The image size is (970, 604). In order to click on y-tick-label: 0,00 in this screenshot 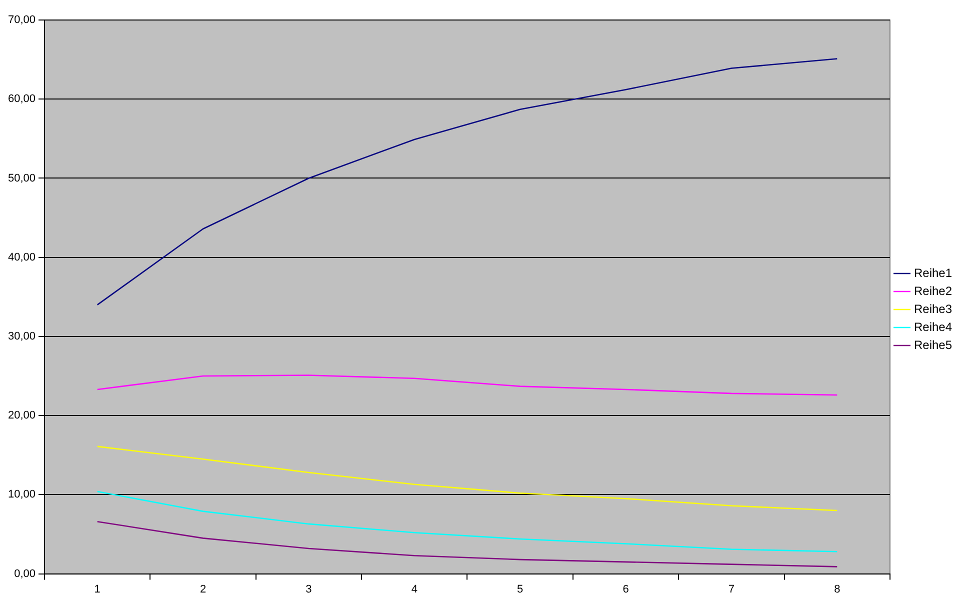, I will do `click(25, 574)`.